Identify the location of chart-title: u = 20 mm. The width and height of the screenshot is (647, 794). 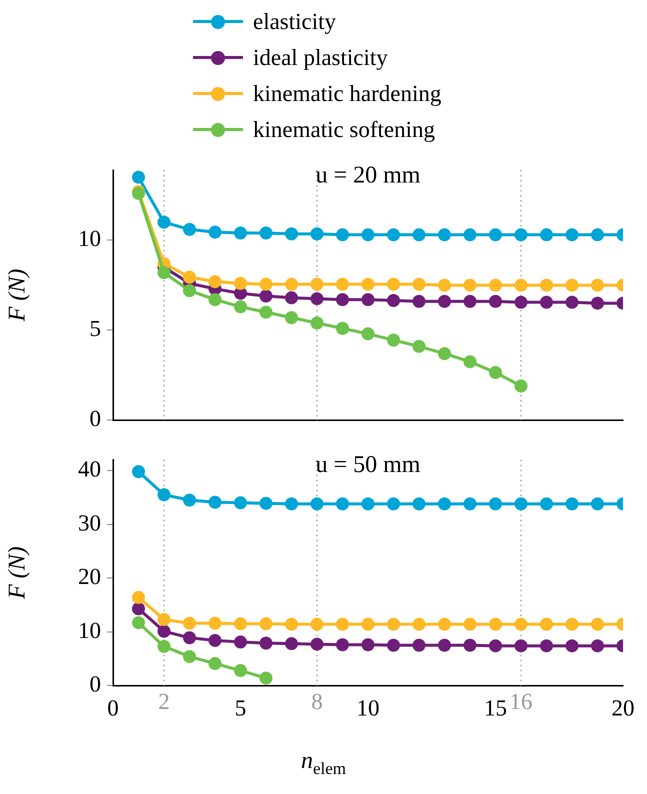
(368, 175).